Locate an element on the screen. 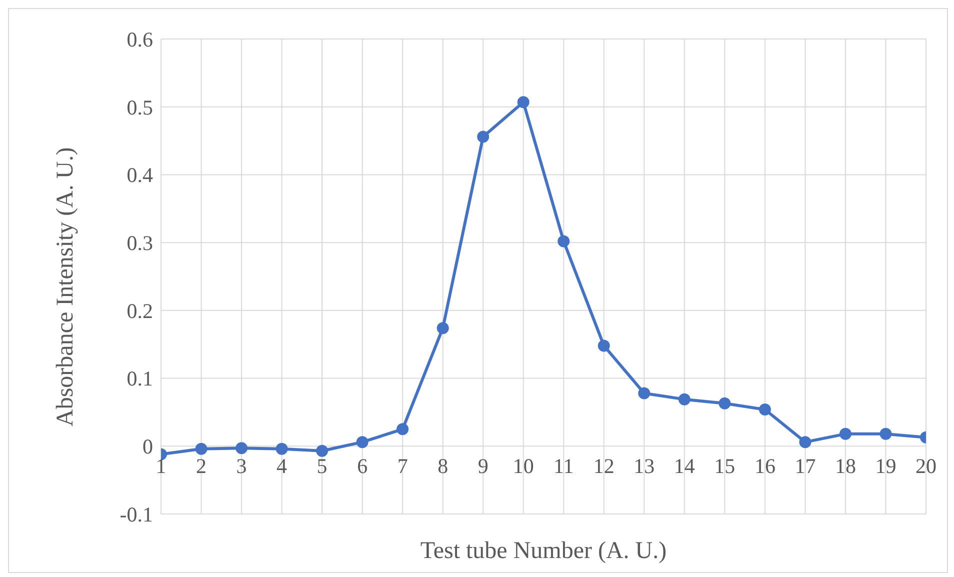 This screenshot has width=954, height=577. x-tick-label: 19 is located at coordinates (885, 466).